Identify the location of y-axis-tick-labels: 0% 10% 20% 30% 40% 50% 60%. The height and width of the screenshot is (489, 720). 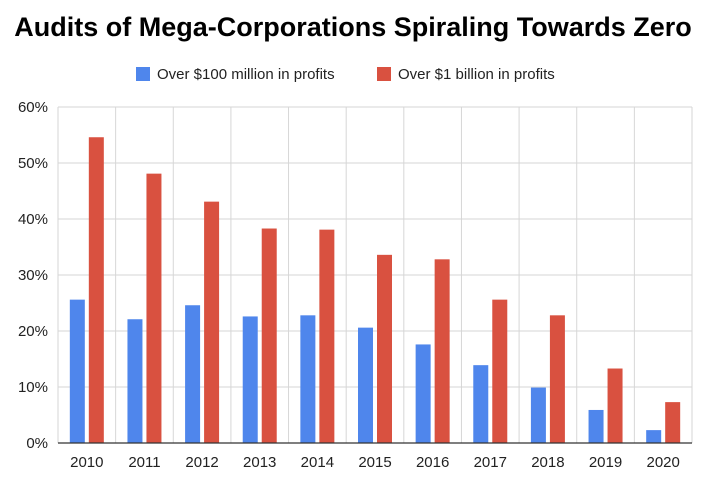
(33, 275).